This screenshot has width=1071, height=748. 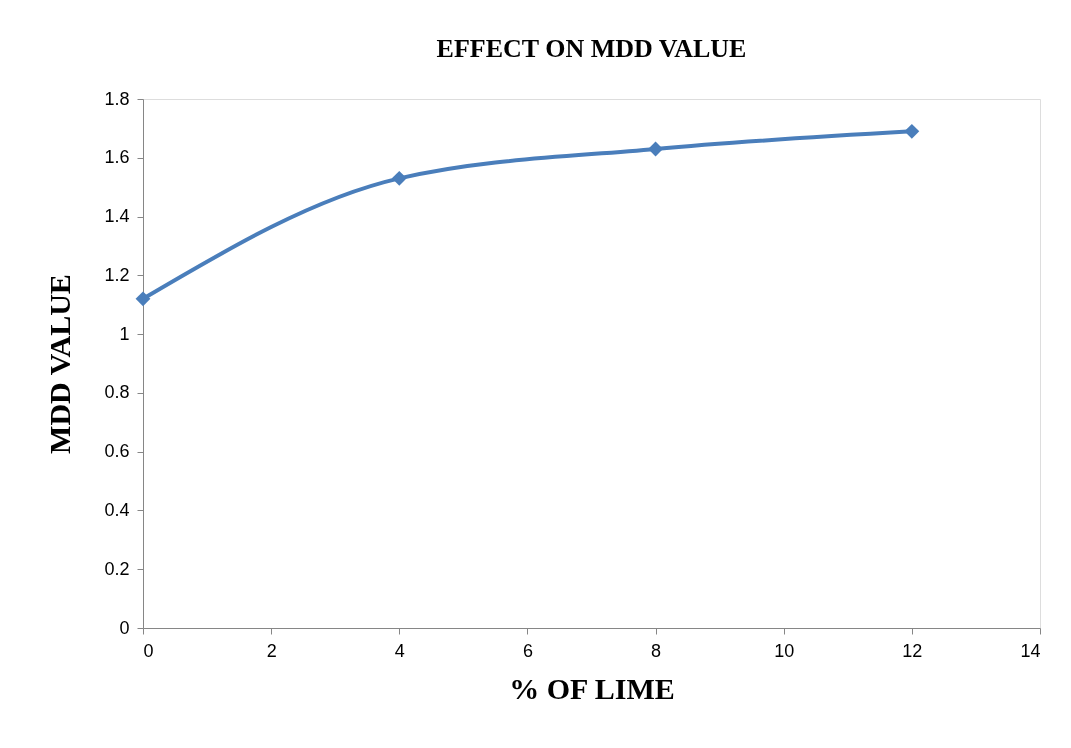 What do you see at coordinates (591, 48) in the screenshot?
I see `chart-title: EFFECT ON MDD VALUE` at bounding box center [591, 48].